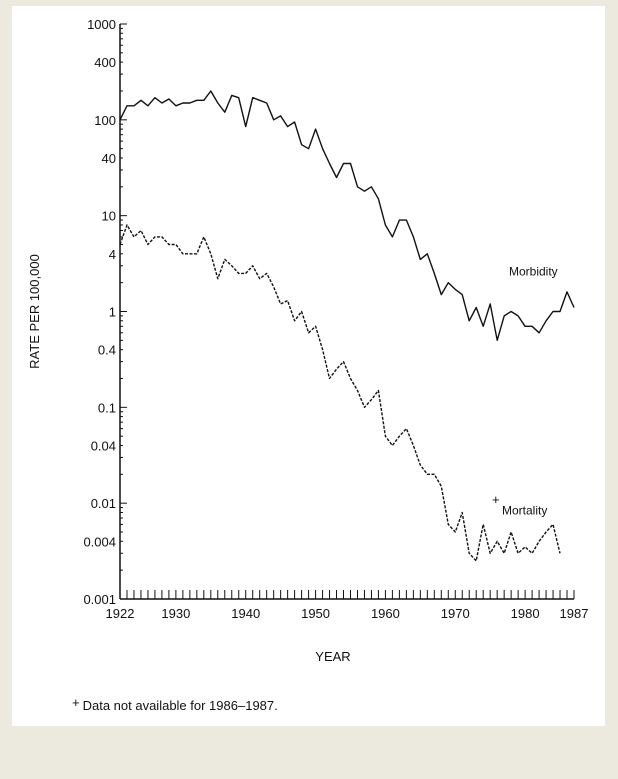 The width and height of the screenshot is (618, 779). What do you see at coordinates (107, 350) in the screenshot?
I see `y-tick-label: 0.4` at bounding box center [107, 350].